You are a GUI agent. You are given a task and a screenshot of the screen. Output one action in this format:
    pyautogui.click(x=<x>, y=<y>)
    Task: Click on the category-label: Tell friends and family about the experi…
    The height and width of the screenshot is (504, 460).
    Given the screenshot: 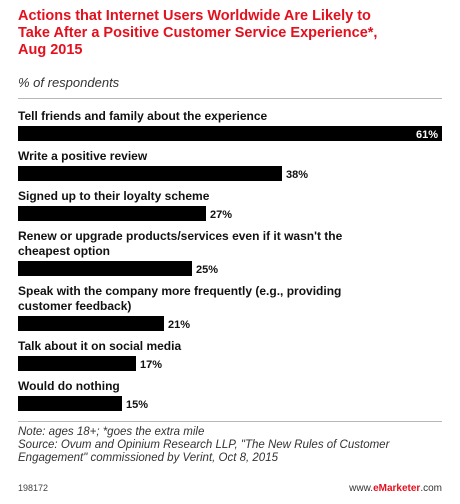 What is the action you would take?
    pyautogui.click(x=143, y=116)
    